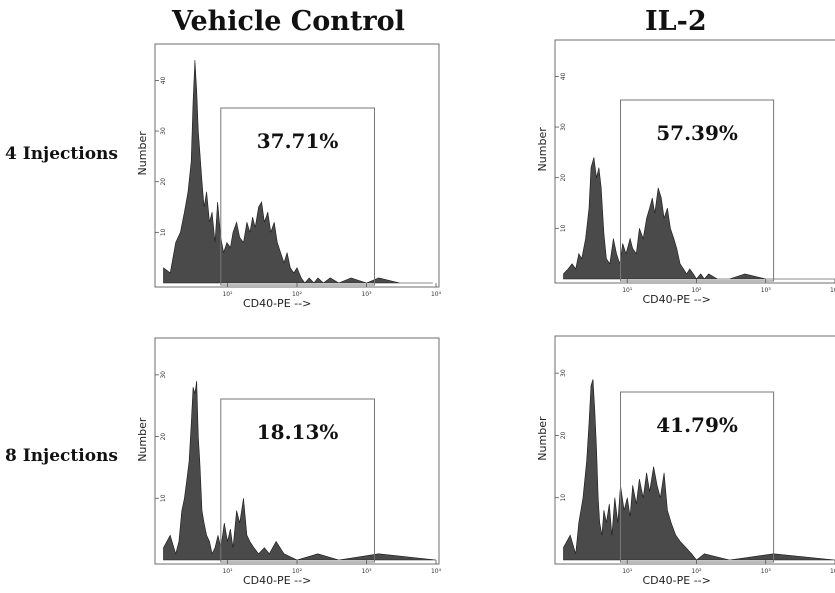 This screenshot has height=593, width=835. I want to click on gate-percent-label: 57.39%, so click(697, 133).